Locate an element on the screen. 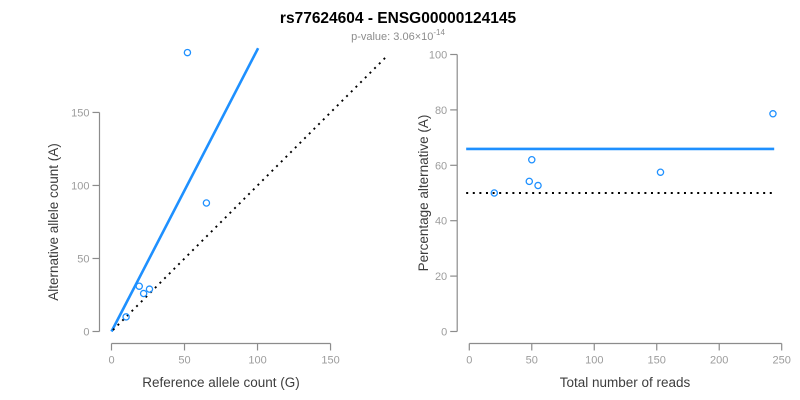  left-plot-yaxis-title: Alternative allele count (A) is located at coordinates (53, 222).